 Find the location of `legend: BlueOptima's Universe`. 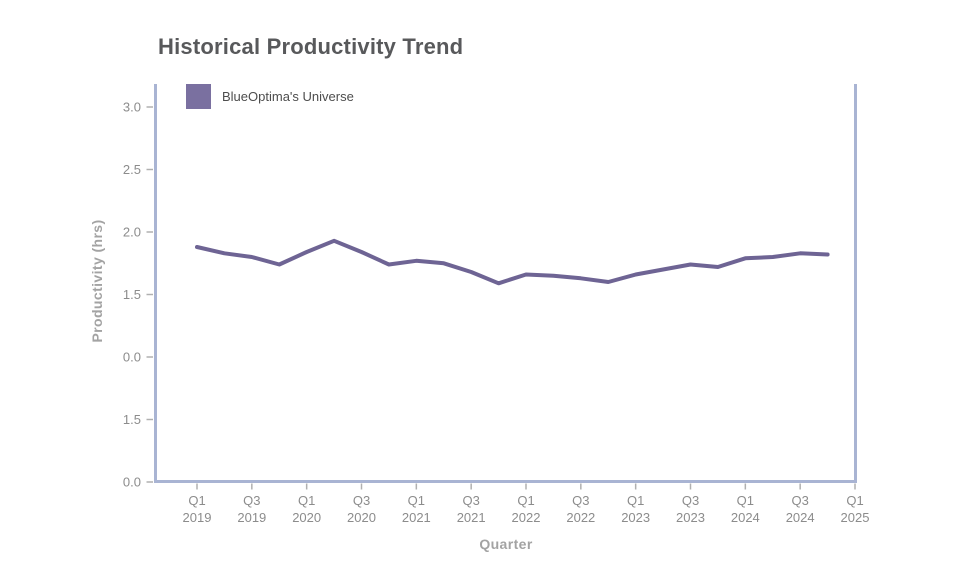

legend: BlueOptima's Universe is located at coordinates (270, 96).